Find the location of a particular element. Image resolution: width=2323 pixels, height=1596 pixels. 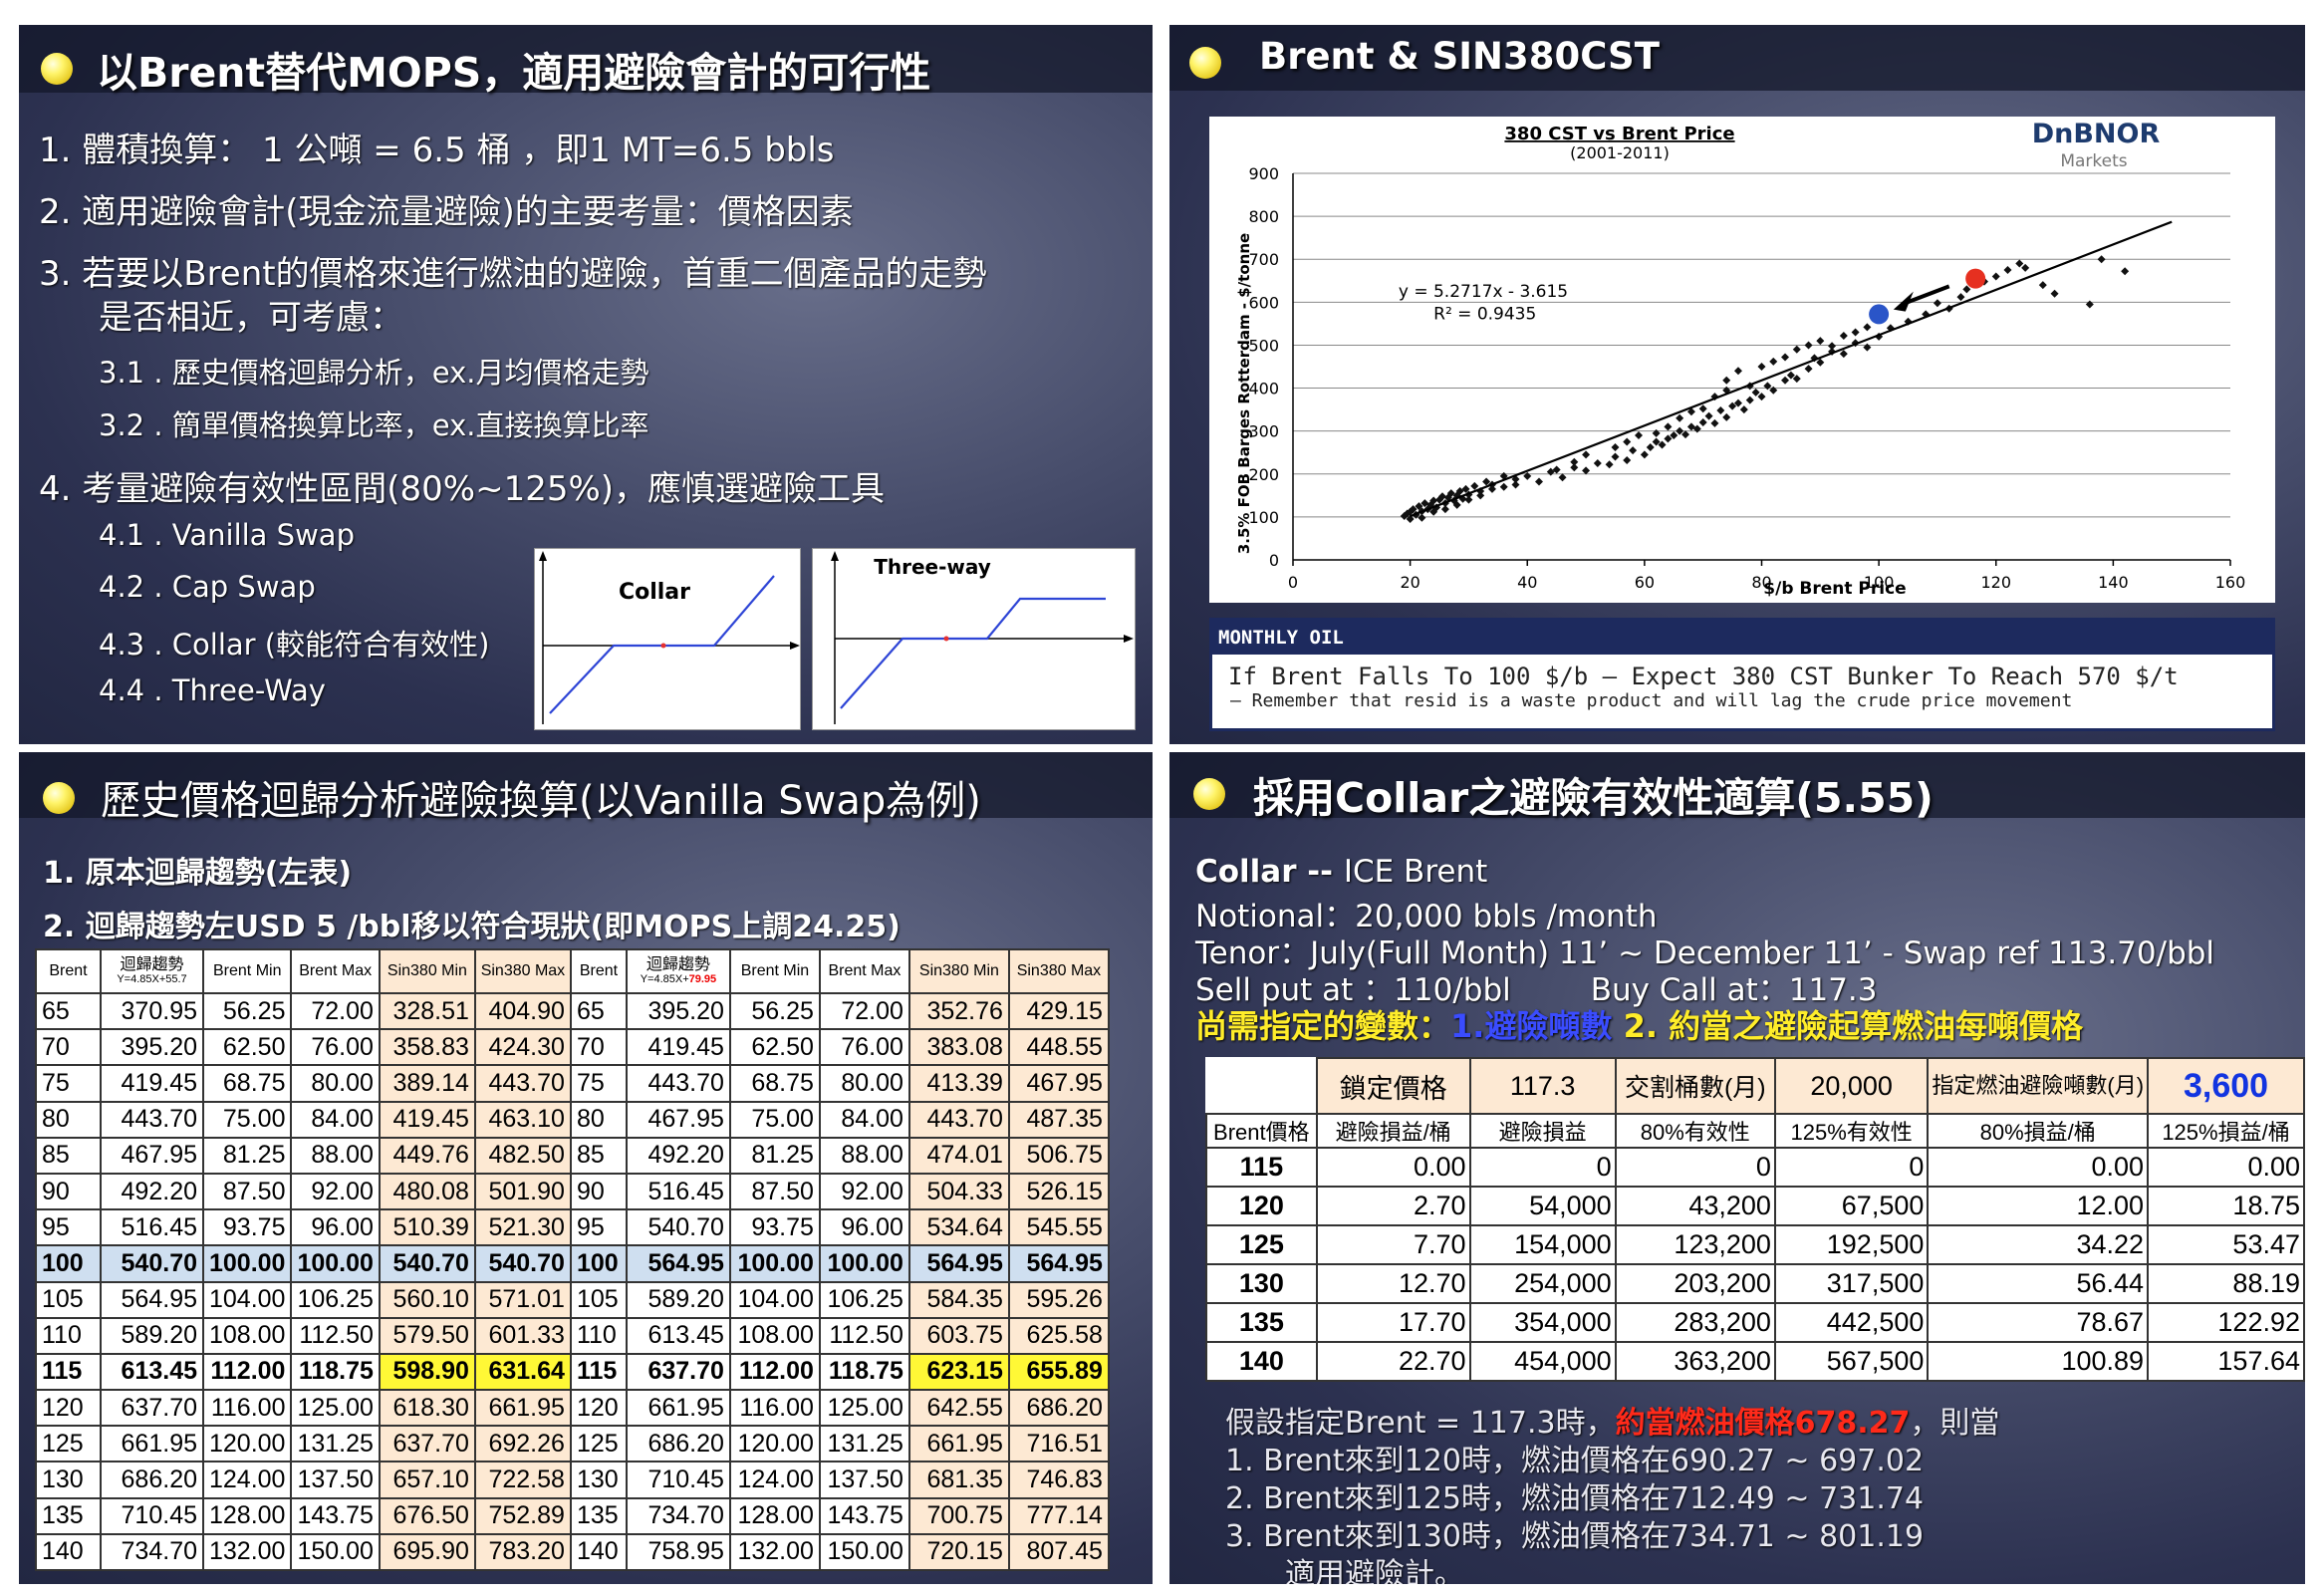

table-row: 125 7.70 154,000 123,200 192,500 34.22 53.47 is located at coordinates (1755, 1244).